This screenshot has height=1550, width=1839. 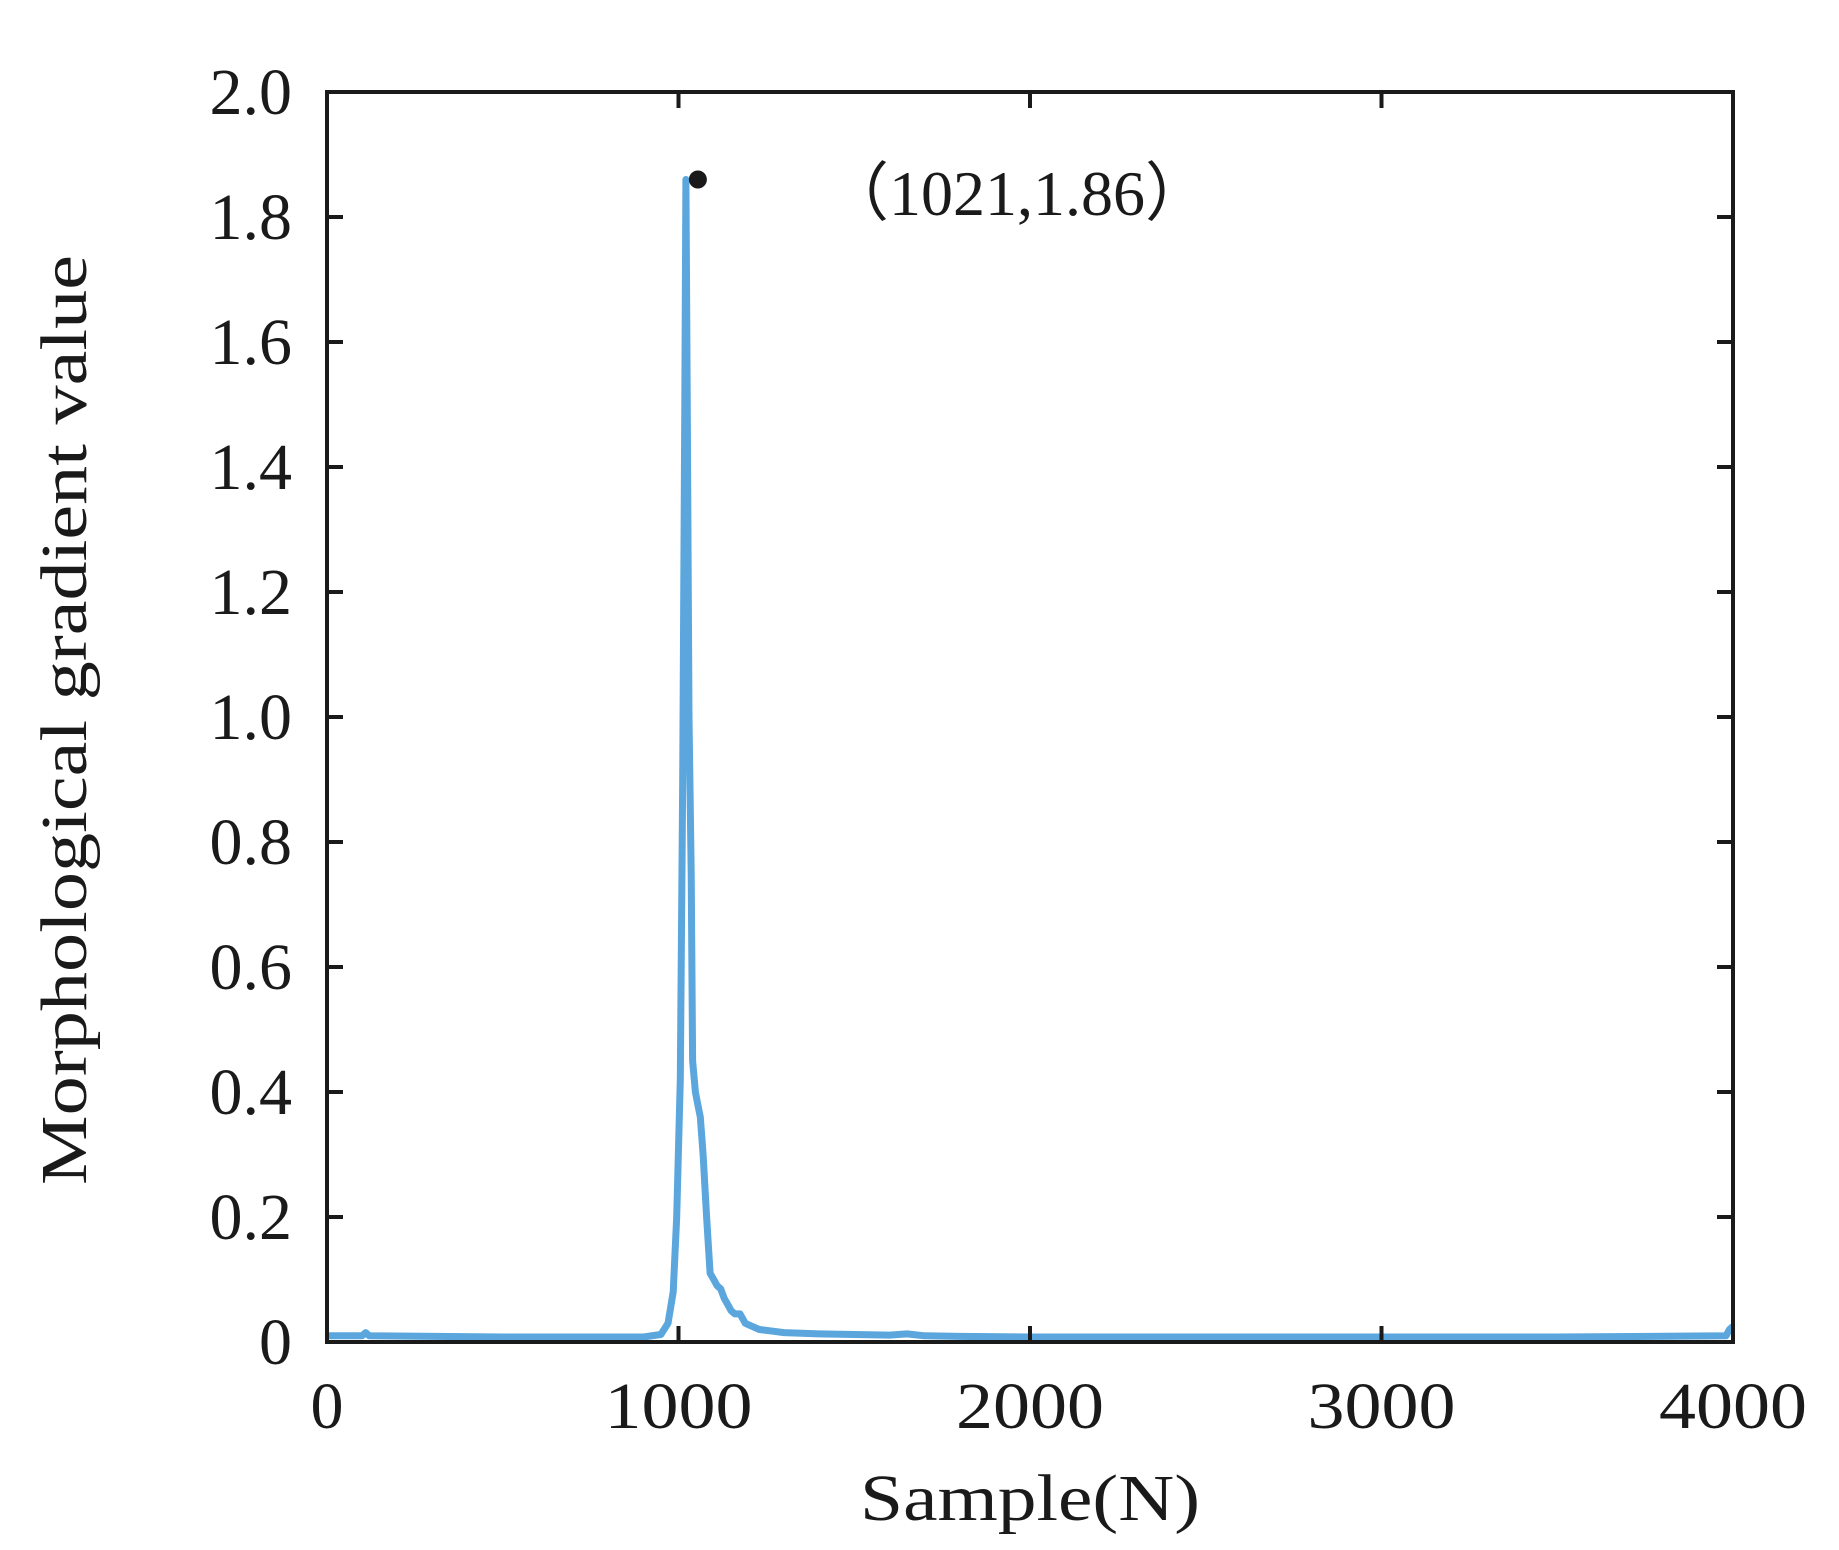 I want to click on y-axis-title: Morphological gradient value, so click(x=64, y=720).